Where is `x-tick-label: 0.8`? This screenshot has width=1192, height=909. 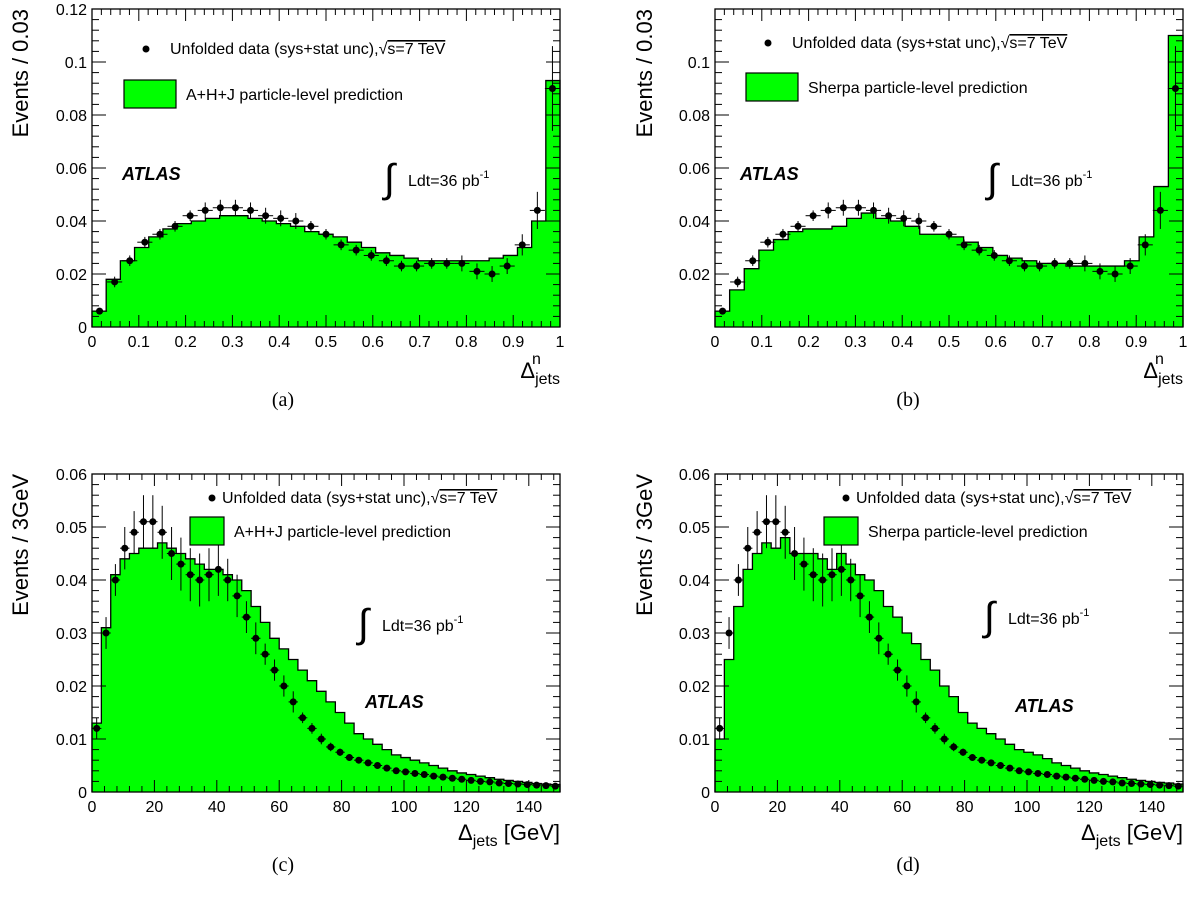
x-tick-label: 0.8 is located at coordinates (1089, 342).